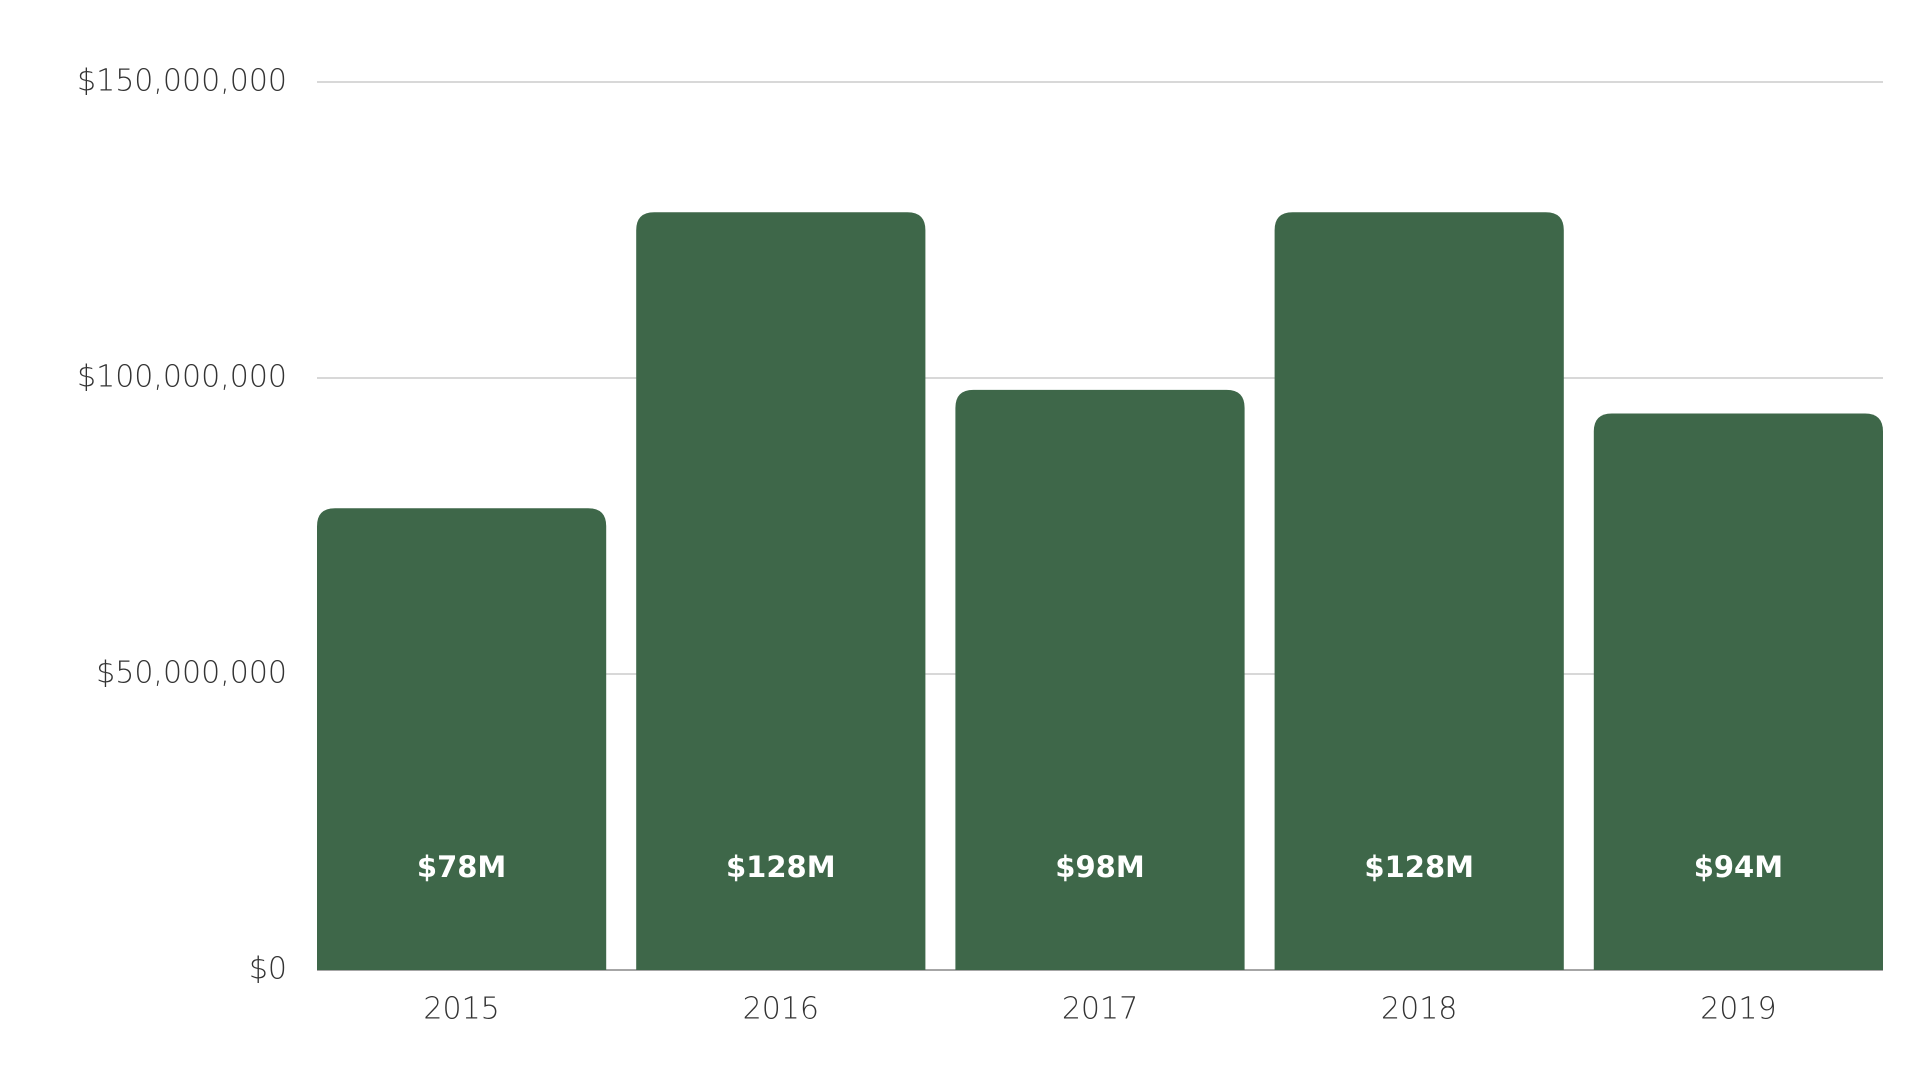 The image size is (1920, 1080). I want to click on value-label: $94M, so click(1738, 867).